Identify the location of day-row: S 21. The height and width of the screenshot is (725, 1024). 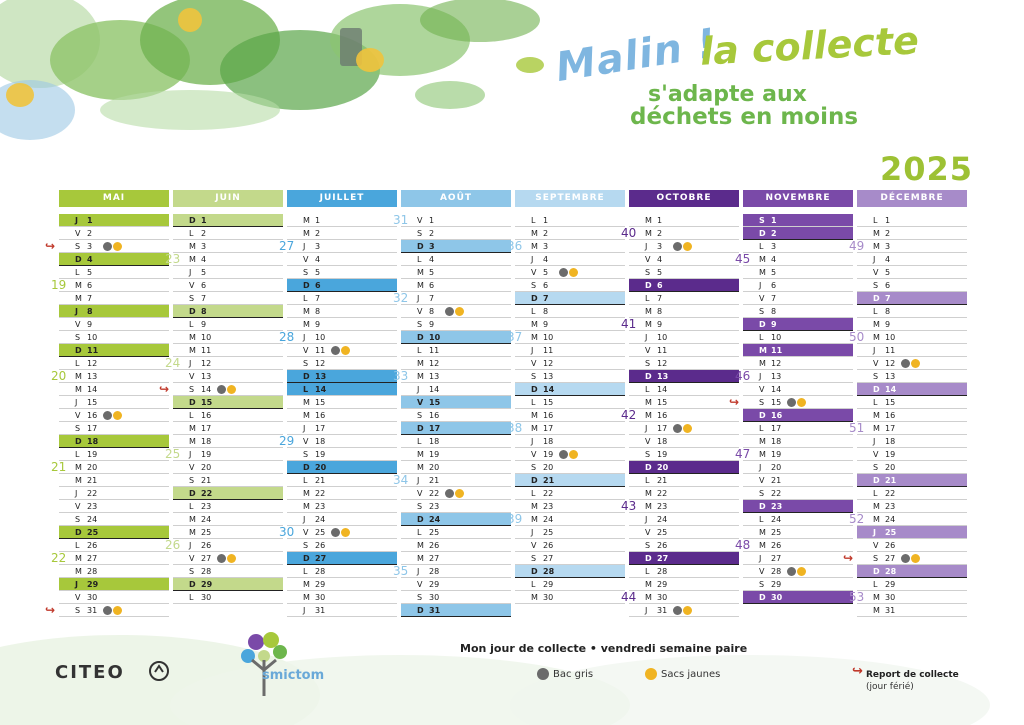
(228, 480).